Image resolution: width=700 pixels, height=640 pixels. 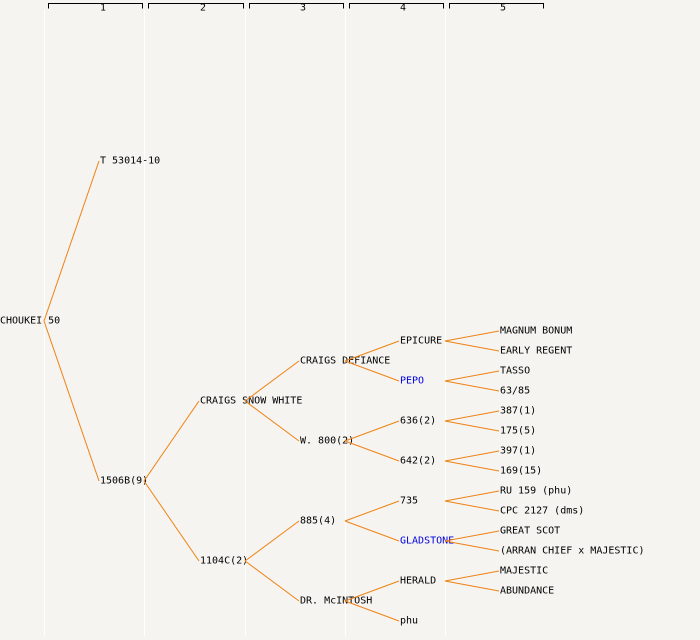 What do you see at coordinates (418, 581) in the screenshot?
I see `node-herald: HERALD` at bounding box center [418, 581].